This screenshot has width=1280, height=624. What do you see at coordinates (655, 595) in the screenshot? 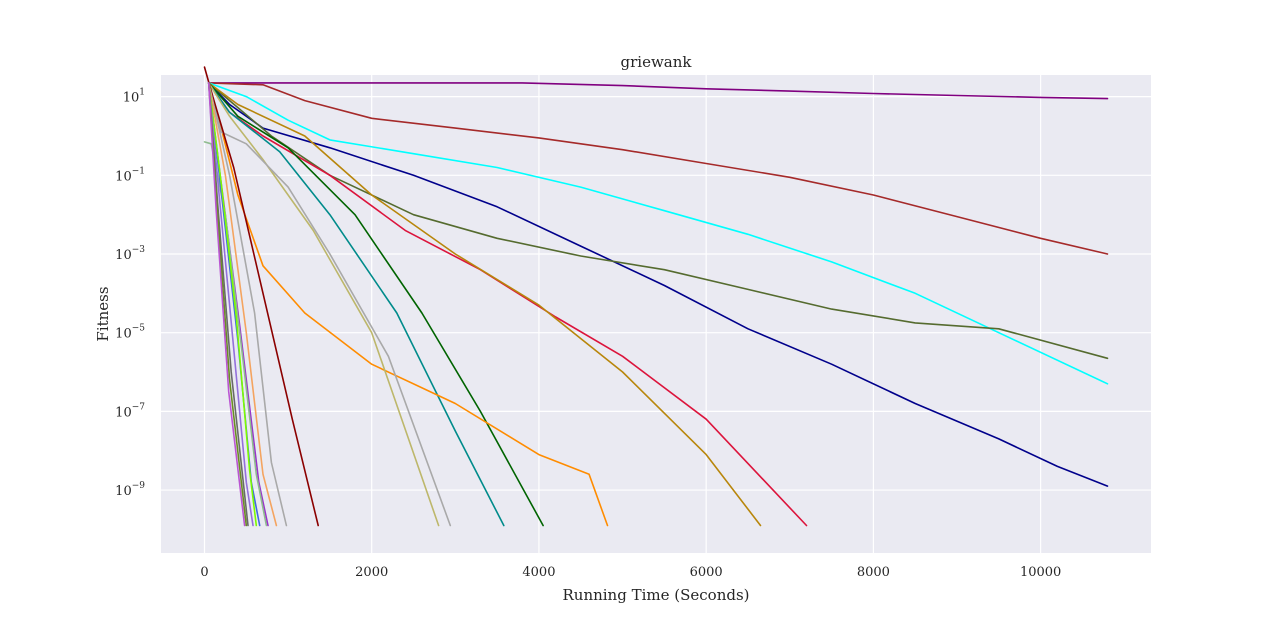
I see `x-axis-label: Running Time (Seconds)` at bounding box center [655, 595].